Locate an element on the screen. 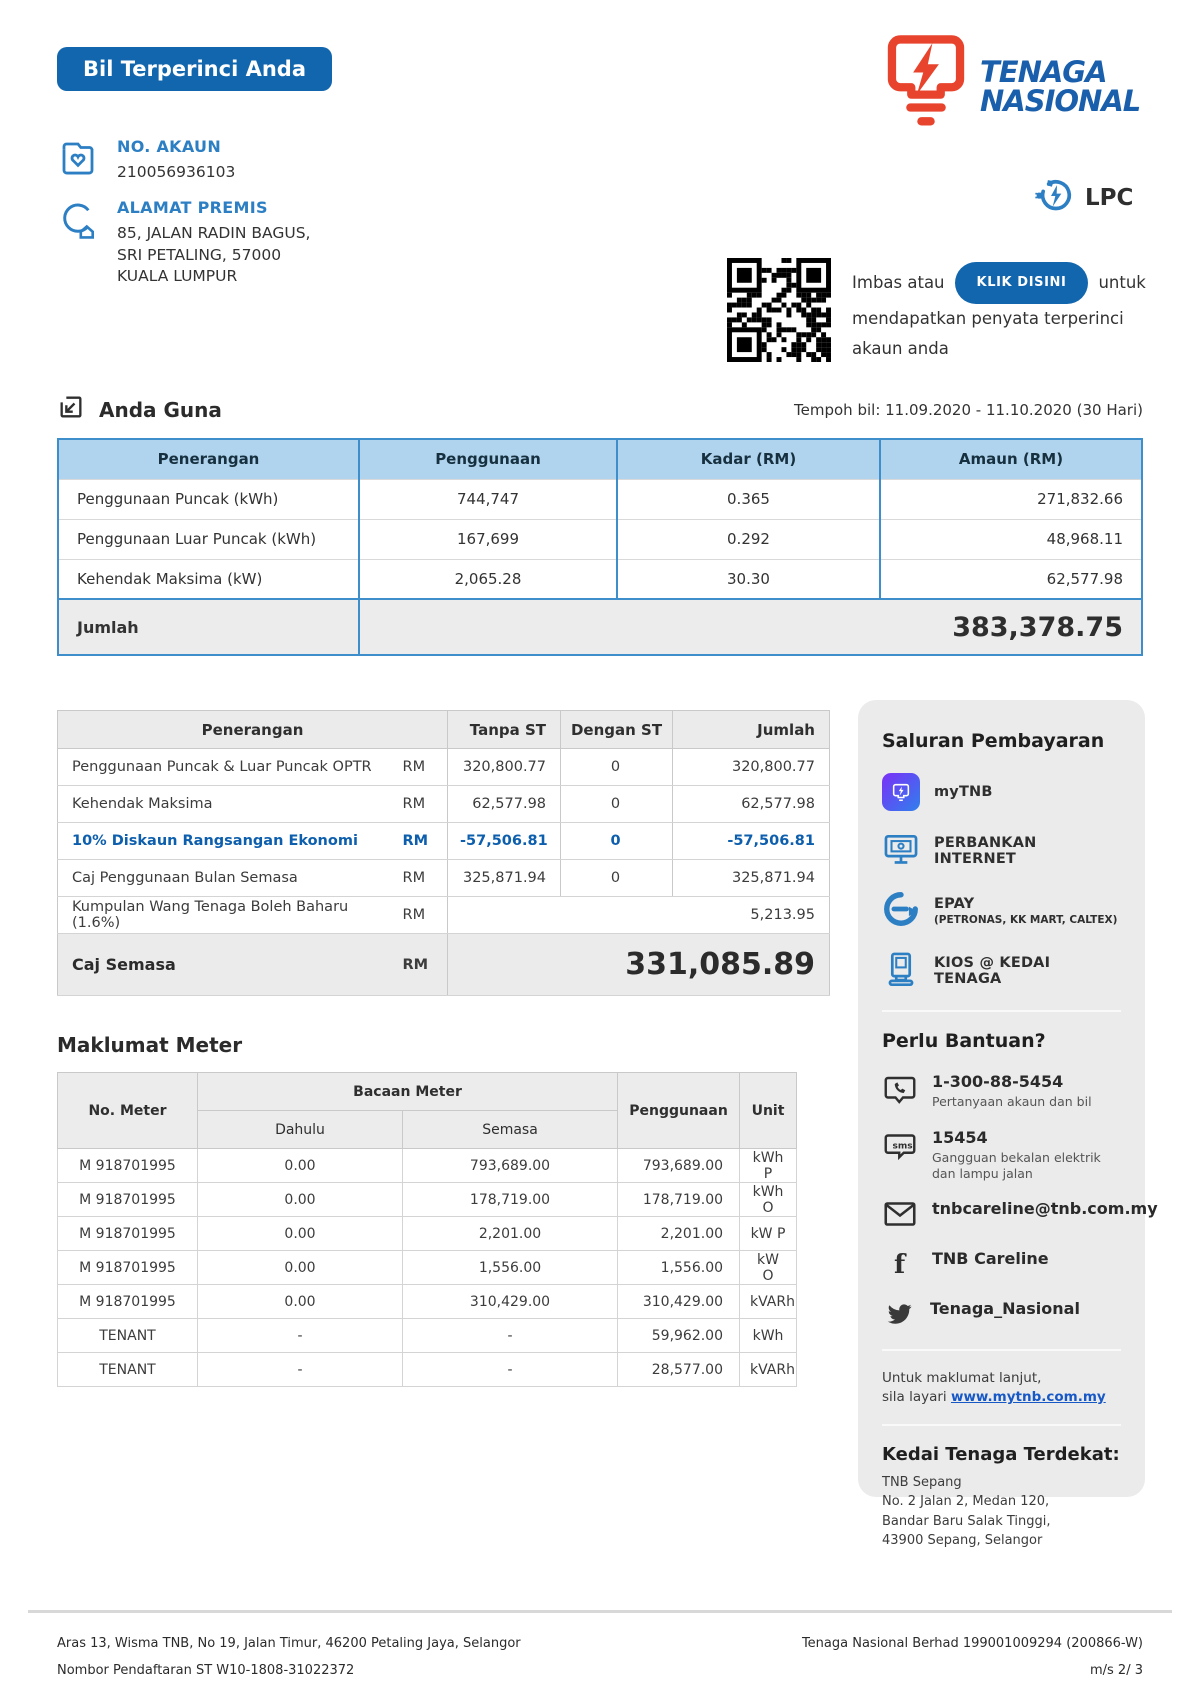 The width and height of the screenshot is (1200, 1696). account-label: NO. AKAUN is located at coordinates (169, 146).